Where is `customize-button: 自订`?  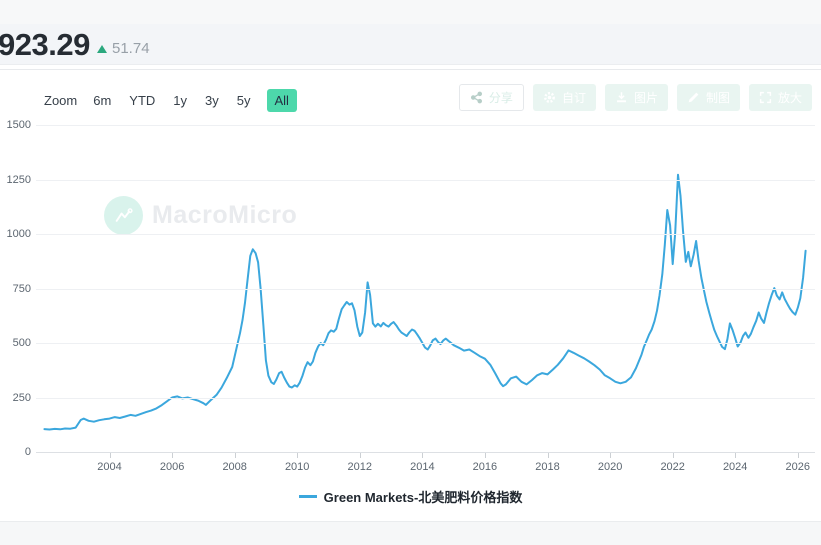
customize-button: 自订 is located at coordinates (564, 97).